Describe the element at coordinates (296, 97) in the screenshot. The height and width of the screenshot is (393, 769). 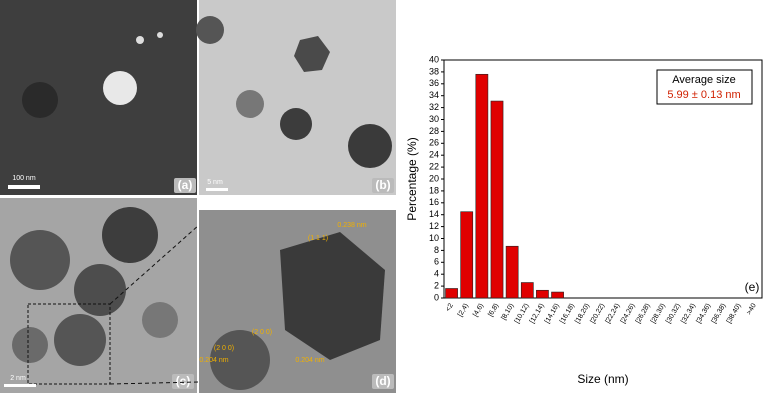
I see `panel-b: 5 nm (b)` at that location.